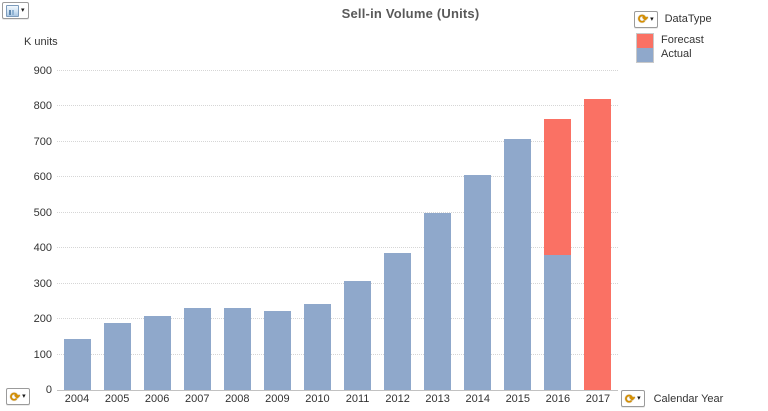 The height and width of the screenshot is (411, 768). Describe the element at coordinates (558, 186) in the screenshot. I see `bar-segment-forecast-2016` at that location.